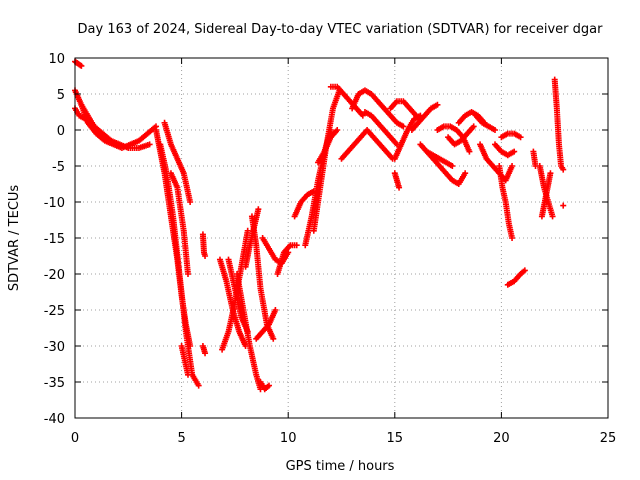  I want to click on y-tick-label: -35, so click(54, 383).